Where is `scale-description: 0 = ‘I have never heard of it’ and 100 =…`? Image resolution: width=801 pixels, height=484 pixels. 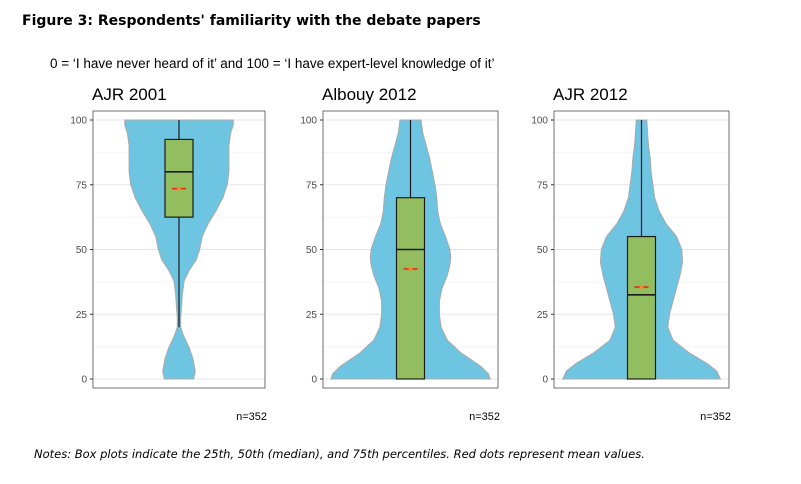
scale-description: 0 = ‘I have never heard of it’ and 100 =… is located at coordinates (272, 63).